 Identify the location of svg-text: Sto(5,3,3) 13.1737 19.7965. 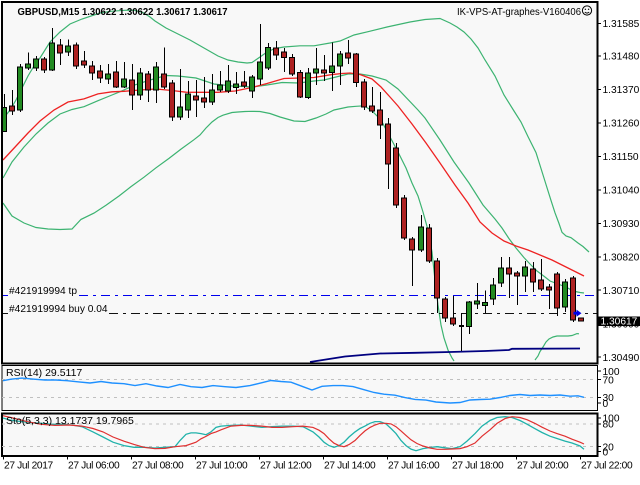
(70, 421).